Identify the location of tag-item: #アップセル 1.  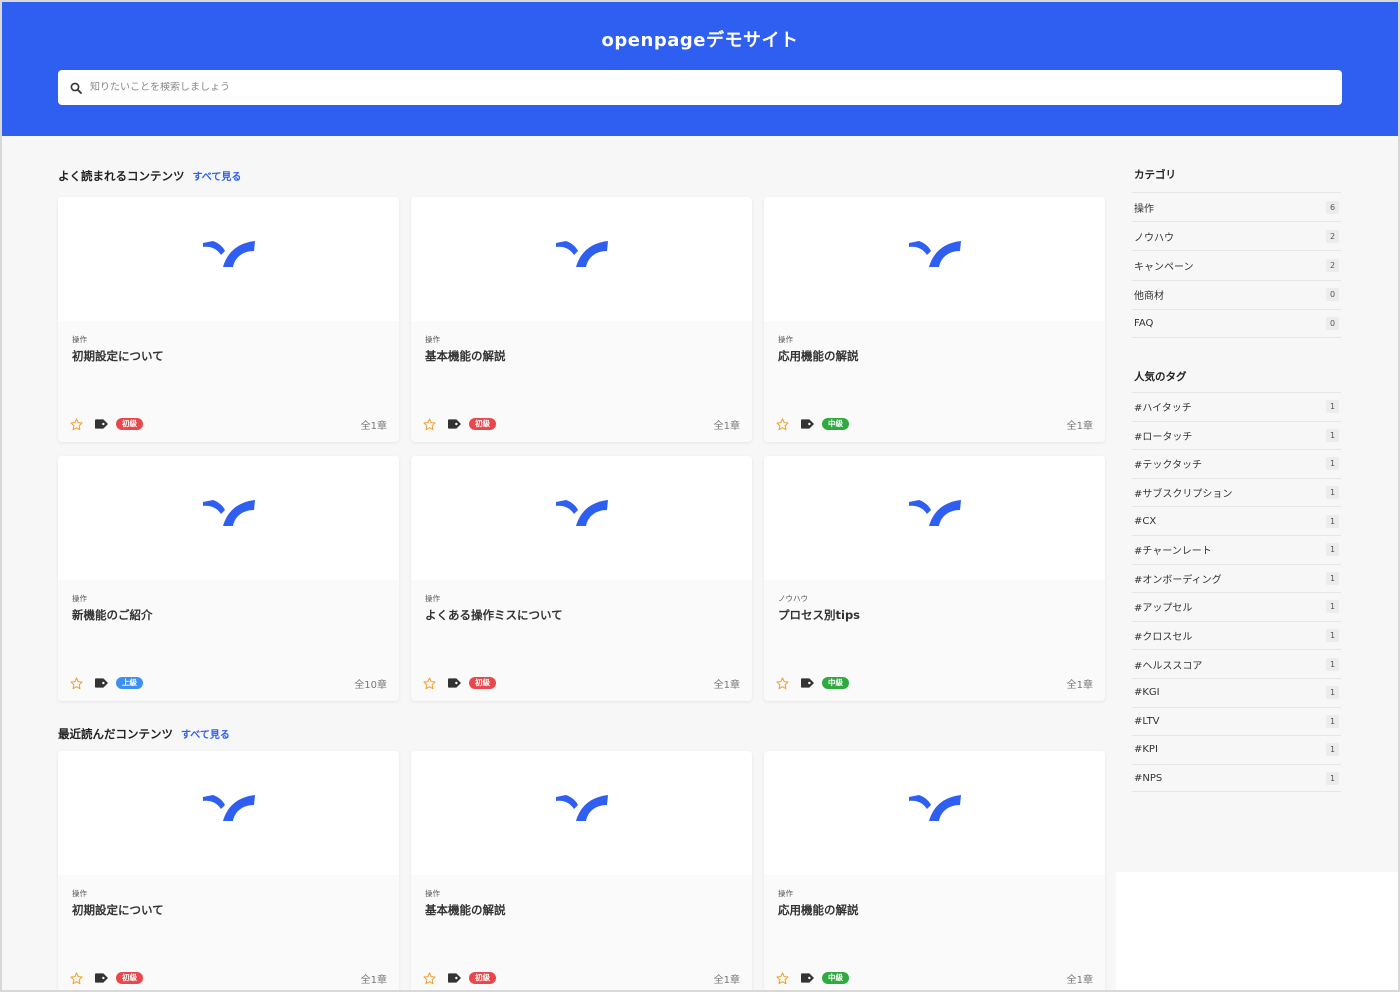
(1236, 606).